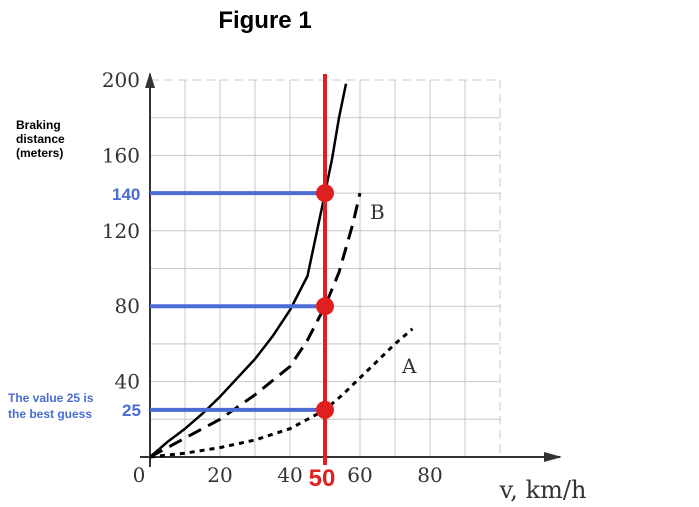  What do you see at coordinates (139, 475) in the screenshot?
I see `x-tick-label: 0` at bounding box center [139, 475].